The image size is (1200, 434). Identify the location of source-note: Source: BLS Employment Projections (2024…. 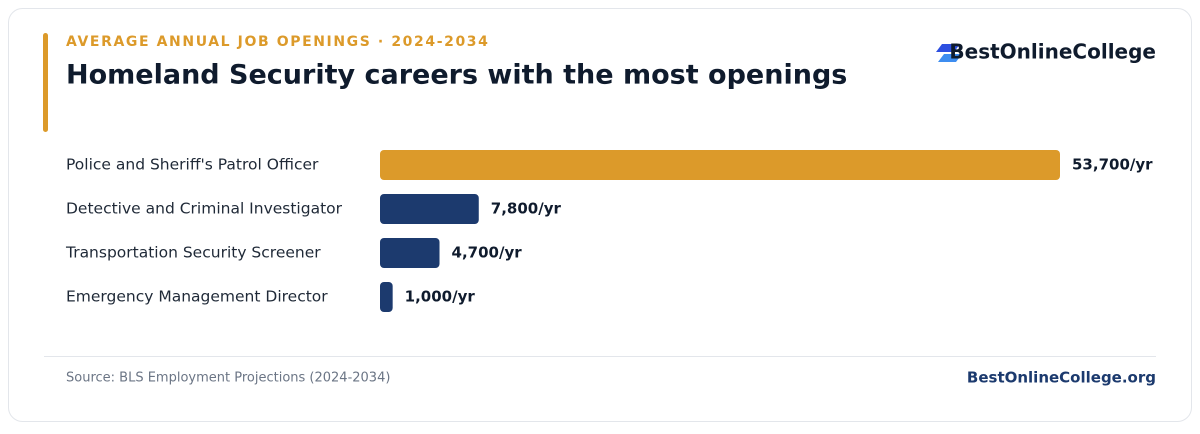
(228, 378).